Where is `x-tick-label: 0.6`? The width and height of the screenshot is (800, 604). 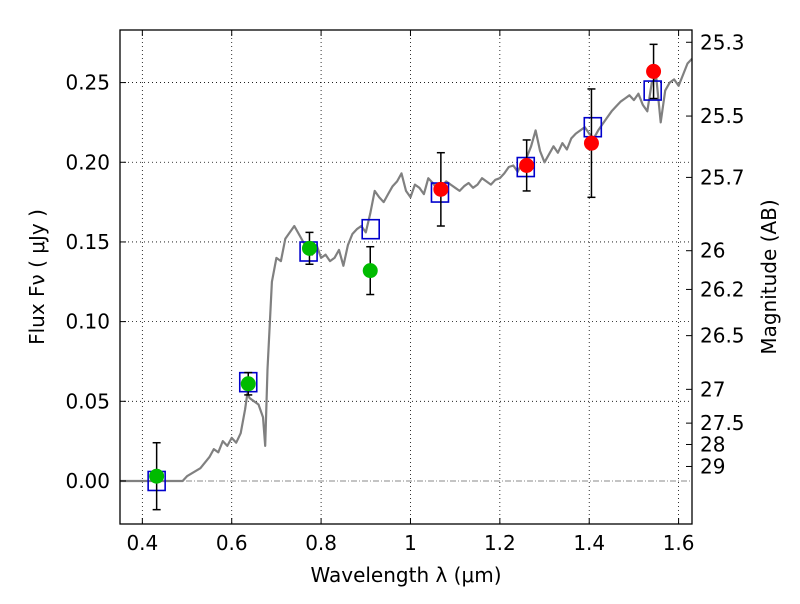 x-tick-label: 0.6 is located at coordinates (232, 543).